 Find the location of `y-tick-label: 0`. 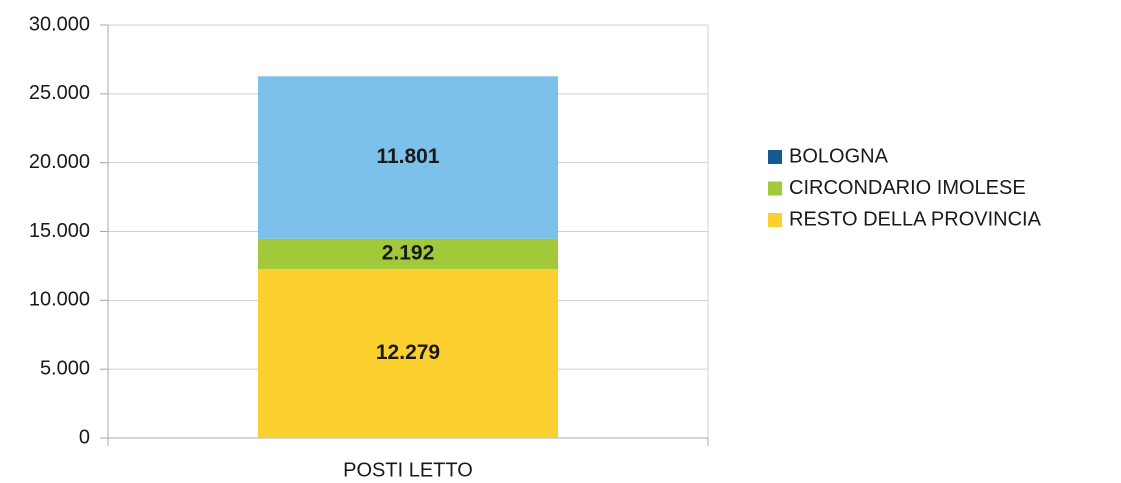

y-tick-label: 0 is located at coordinates (84, 437).